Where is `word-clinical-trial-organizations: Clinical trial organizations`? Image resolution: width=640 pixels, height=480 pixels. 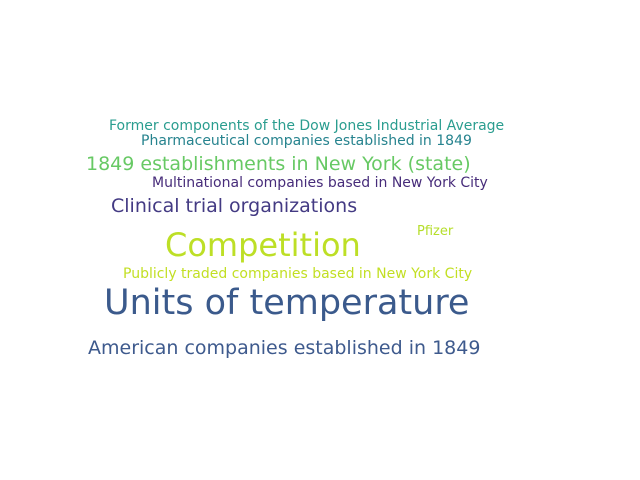 word-clinical-trial-organizations: Clinical trial organizations is located at coordinates (234, 206).